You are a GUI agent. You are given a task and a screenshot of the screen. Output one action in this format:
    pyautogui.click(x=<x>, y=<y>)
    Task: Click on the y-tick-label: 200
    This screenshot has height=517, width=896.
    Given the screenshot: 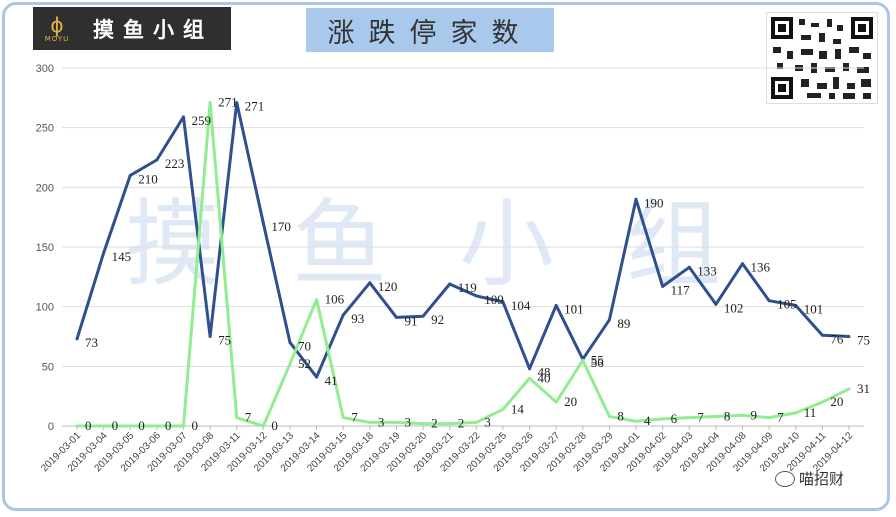 What is the action you would take?
    pyautogui.click(x=45, y=188)
    